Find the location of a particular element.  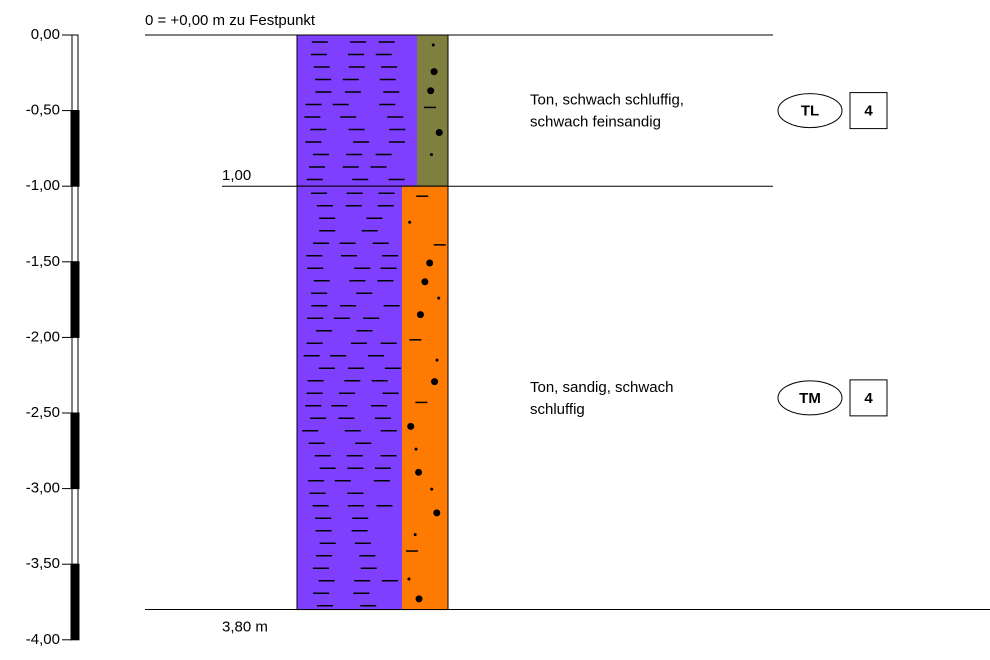

soil-code: TL is located at coordinates (810, 111).